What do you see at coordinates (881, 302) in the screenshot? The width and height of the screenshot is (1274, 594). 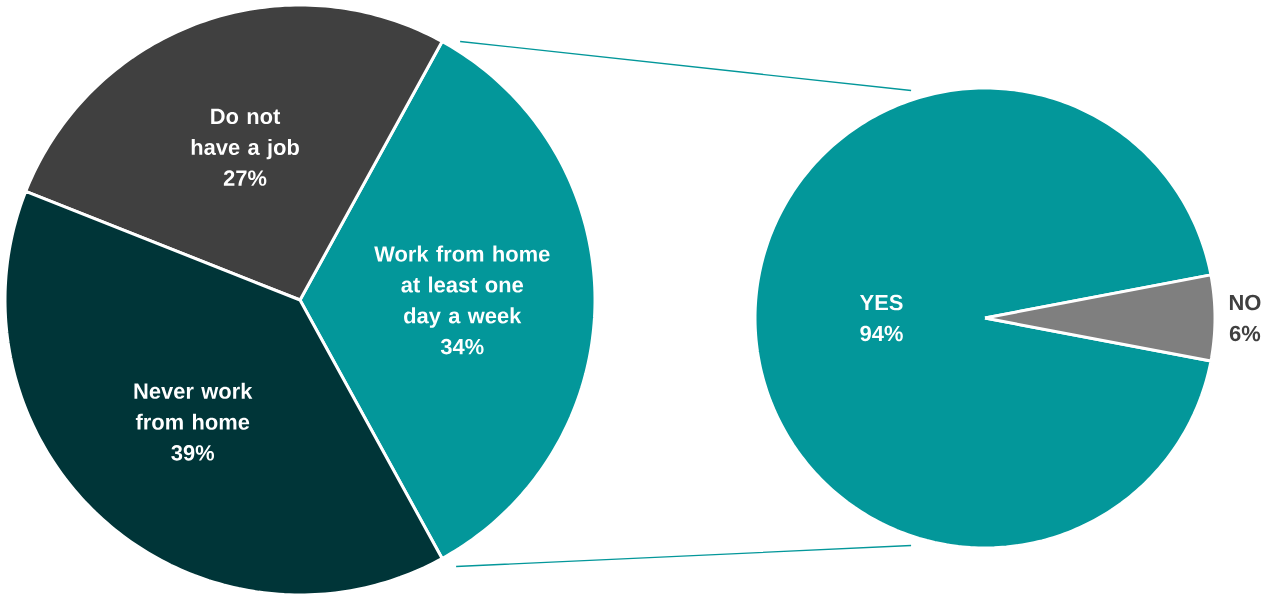 I see `slice-label: YES` at bounding box center [881, 302].